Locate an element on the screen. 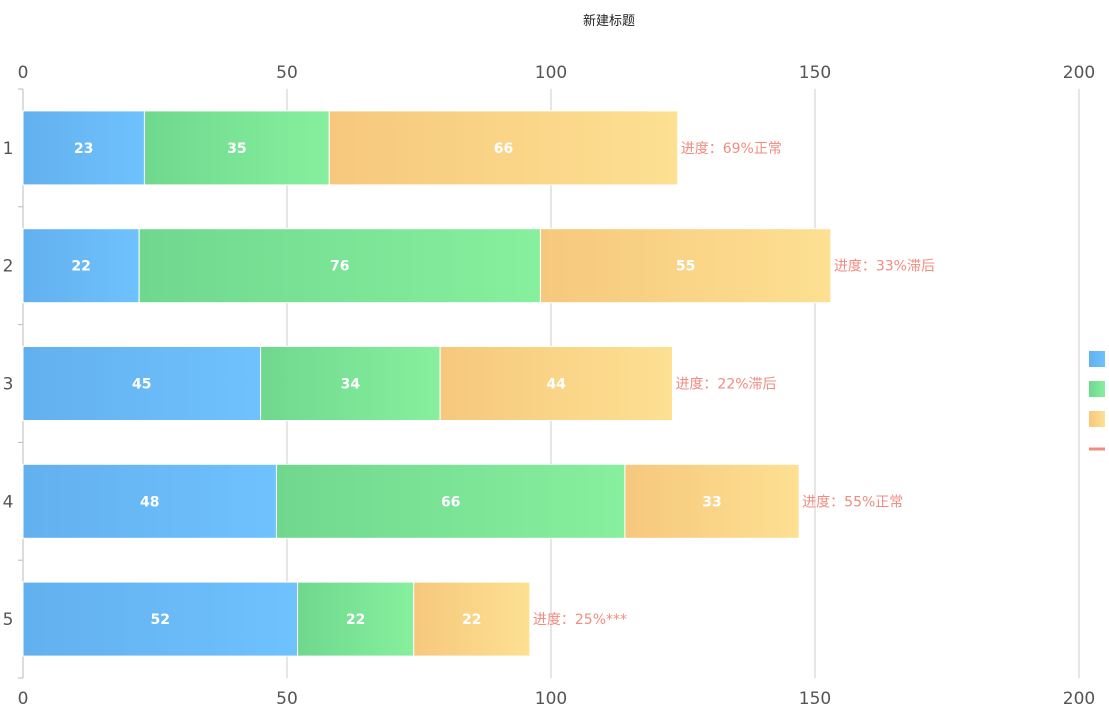 The width and height of the screenshot is (1109, 716). progress-annotation-2: 进度：33%滞后 is located at coordinates (884, 267).